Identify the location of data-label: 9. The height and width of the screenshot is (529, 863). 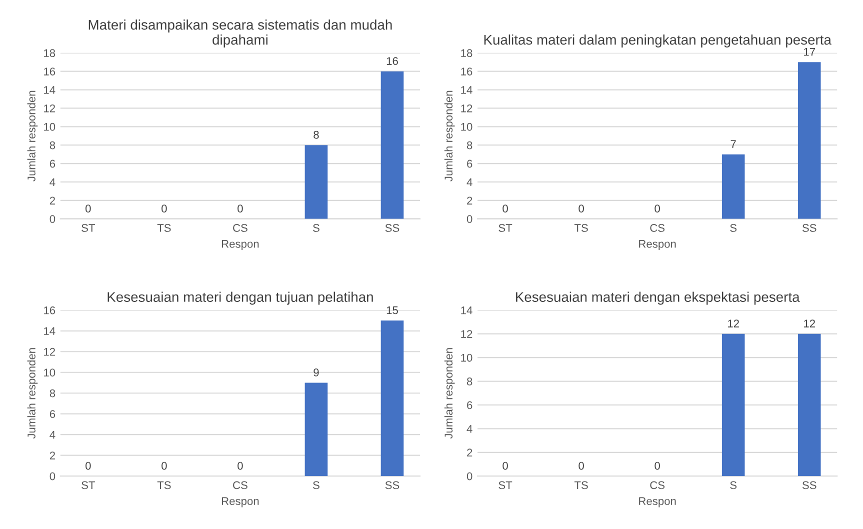
(316, 372).